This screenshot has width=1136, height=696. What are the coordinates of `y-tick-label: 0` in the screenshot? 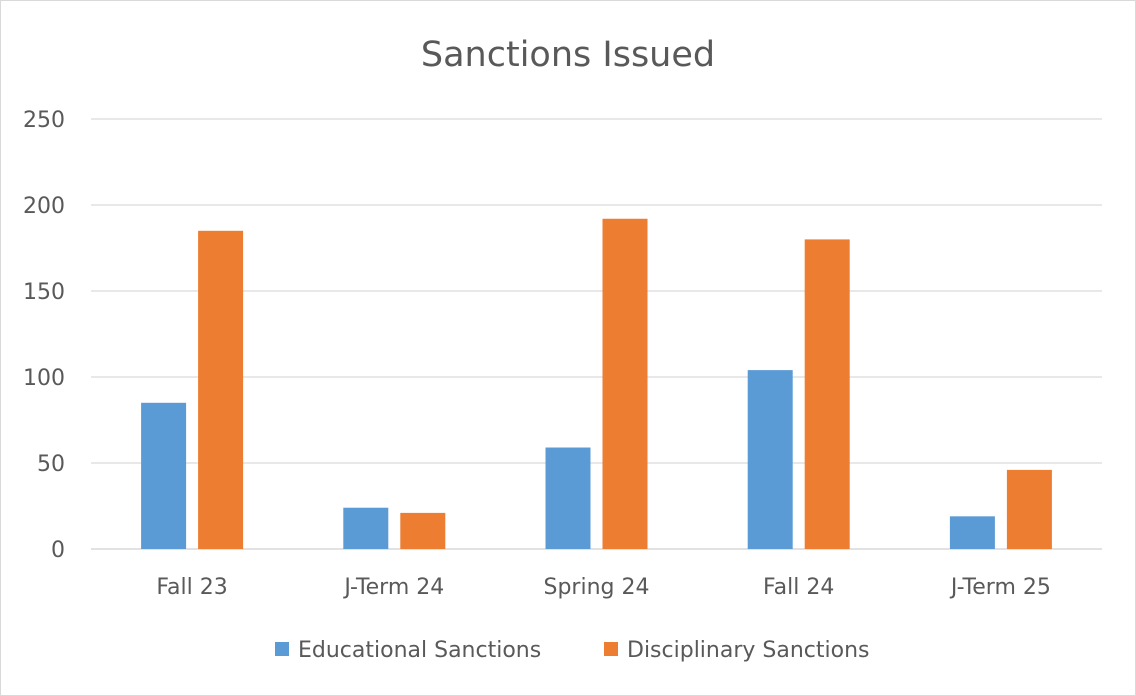 It's located at (58, 550).